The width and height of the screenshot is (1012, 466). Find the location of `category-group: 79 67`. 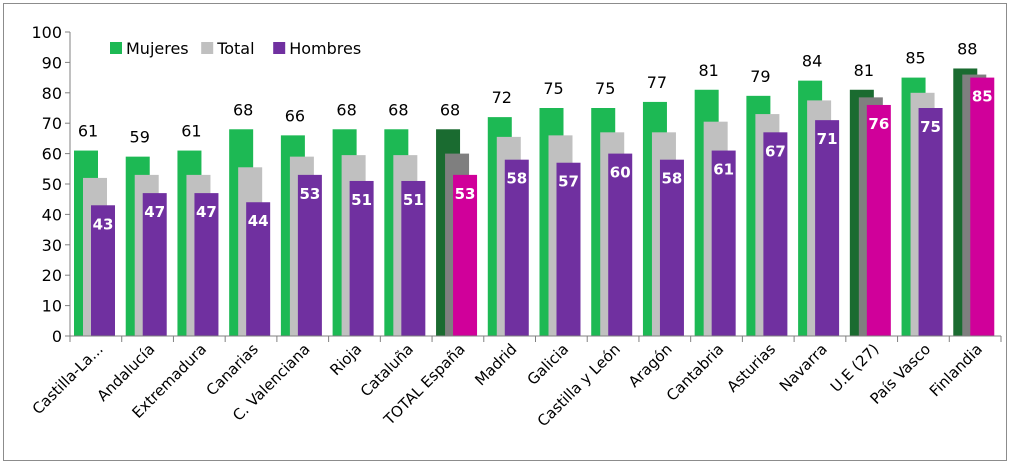

category-group: 79 67 is located at coordinates (767, 201).